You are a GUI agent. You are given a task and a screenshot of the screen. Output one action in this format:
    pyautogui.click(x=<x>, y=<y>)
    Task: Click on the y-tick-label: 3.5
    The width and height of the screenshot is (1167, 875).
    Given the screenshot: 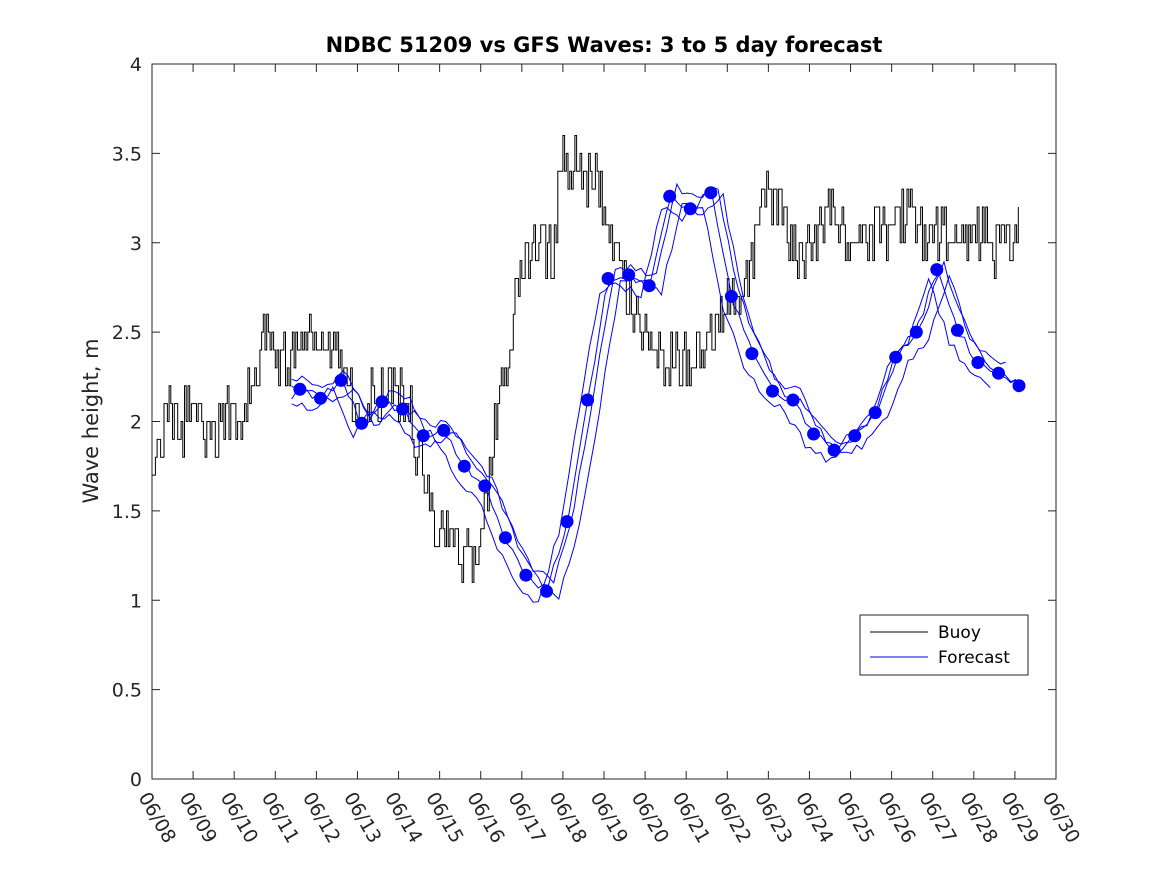 What is the action you would take?
    pyautogui.click(x=127, y=154)
    